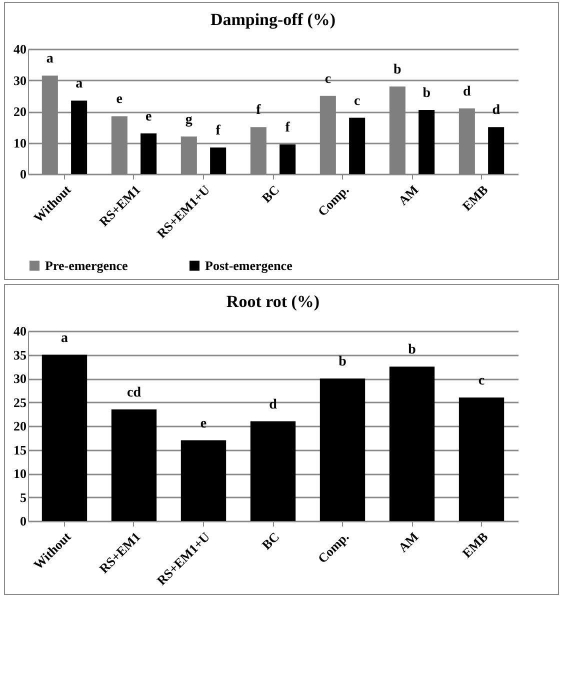  I want to click on legend-label: Post-emergence, so click(249, 265).